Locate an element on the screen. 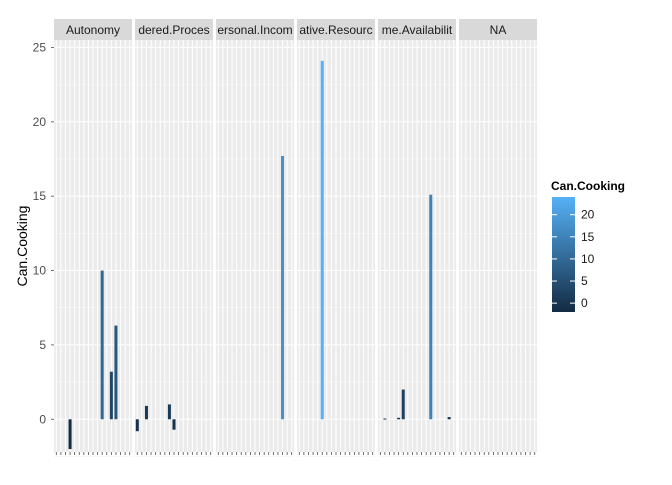 The image size is (672, 485). legend-tick-label: 10 is located at coordinates (588, 259).